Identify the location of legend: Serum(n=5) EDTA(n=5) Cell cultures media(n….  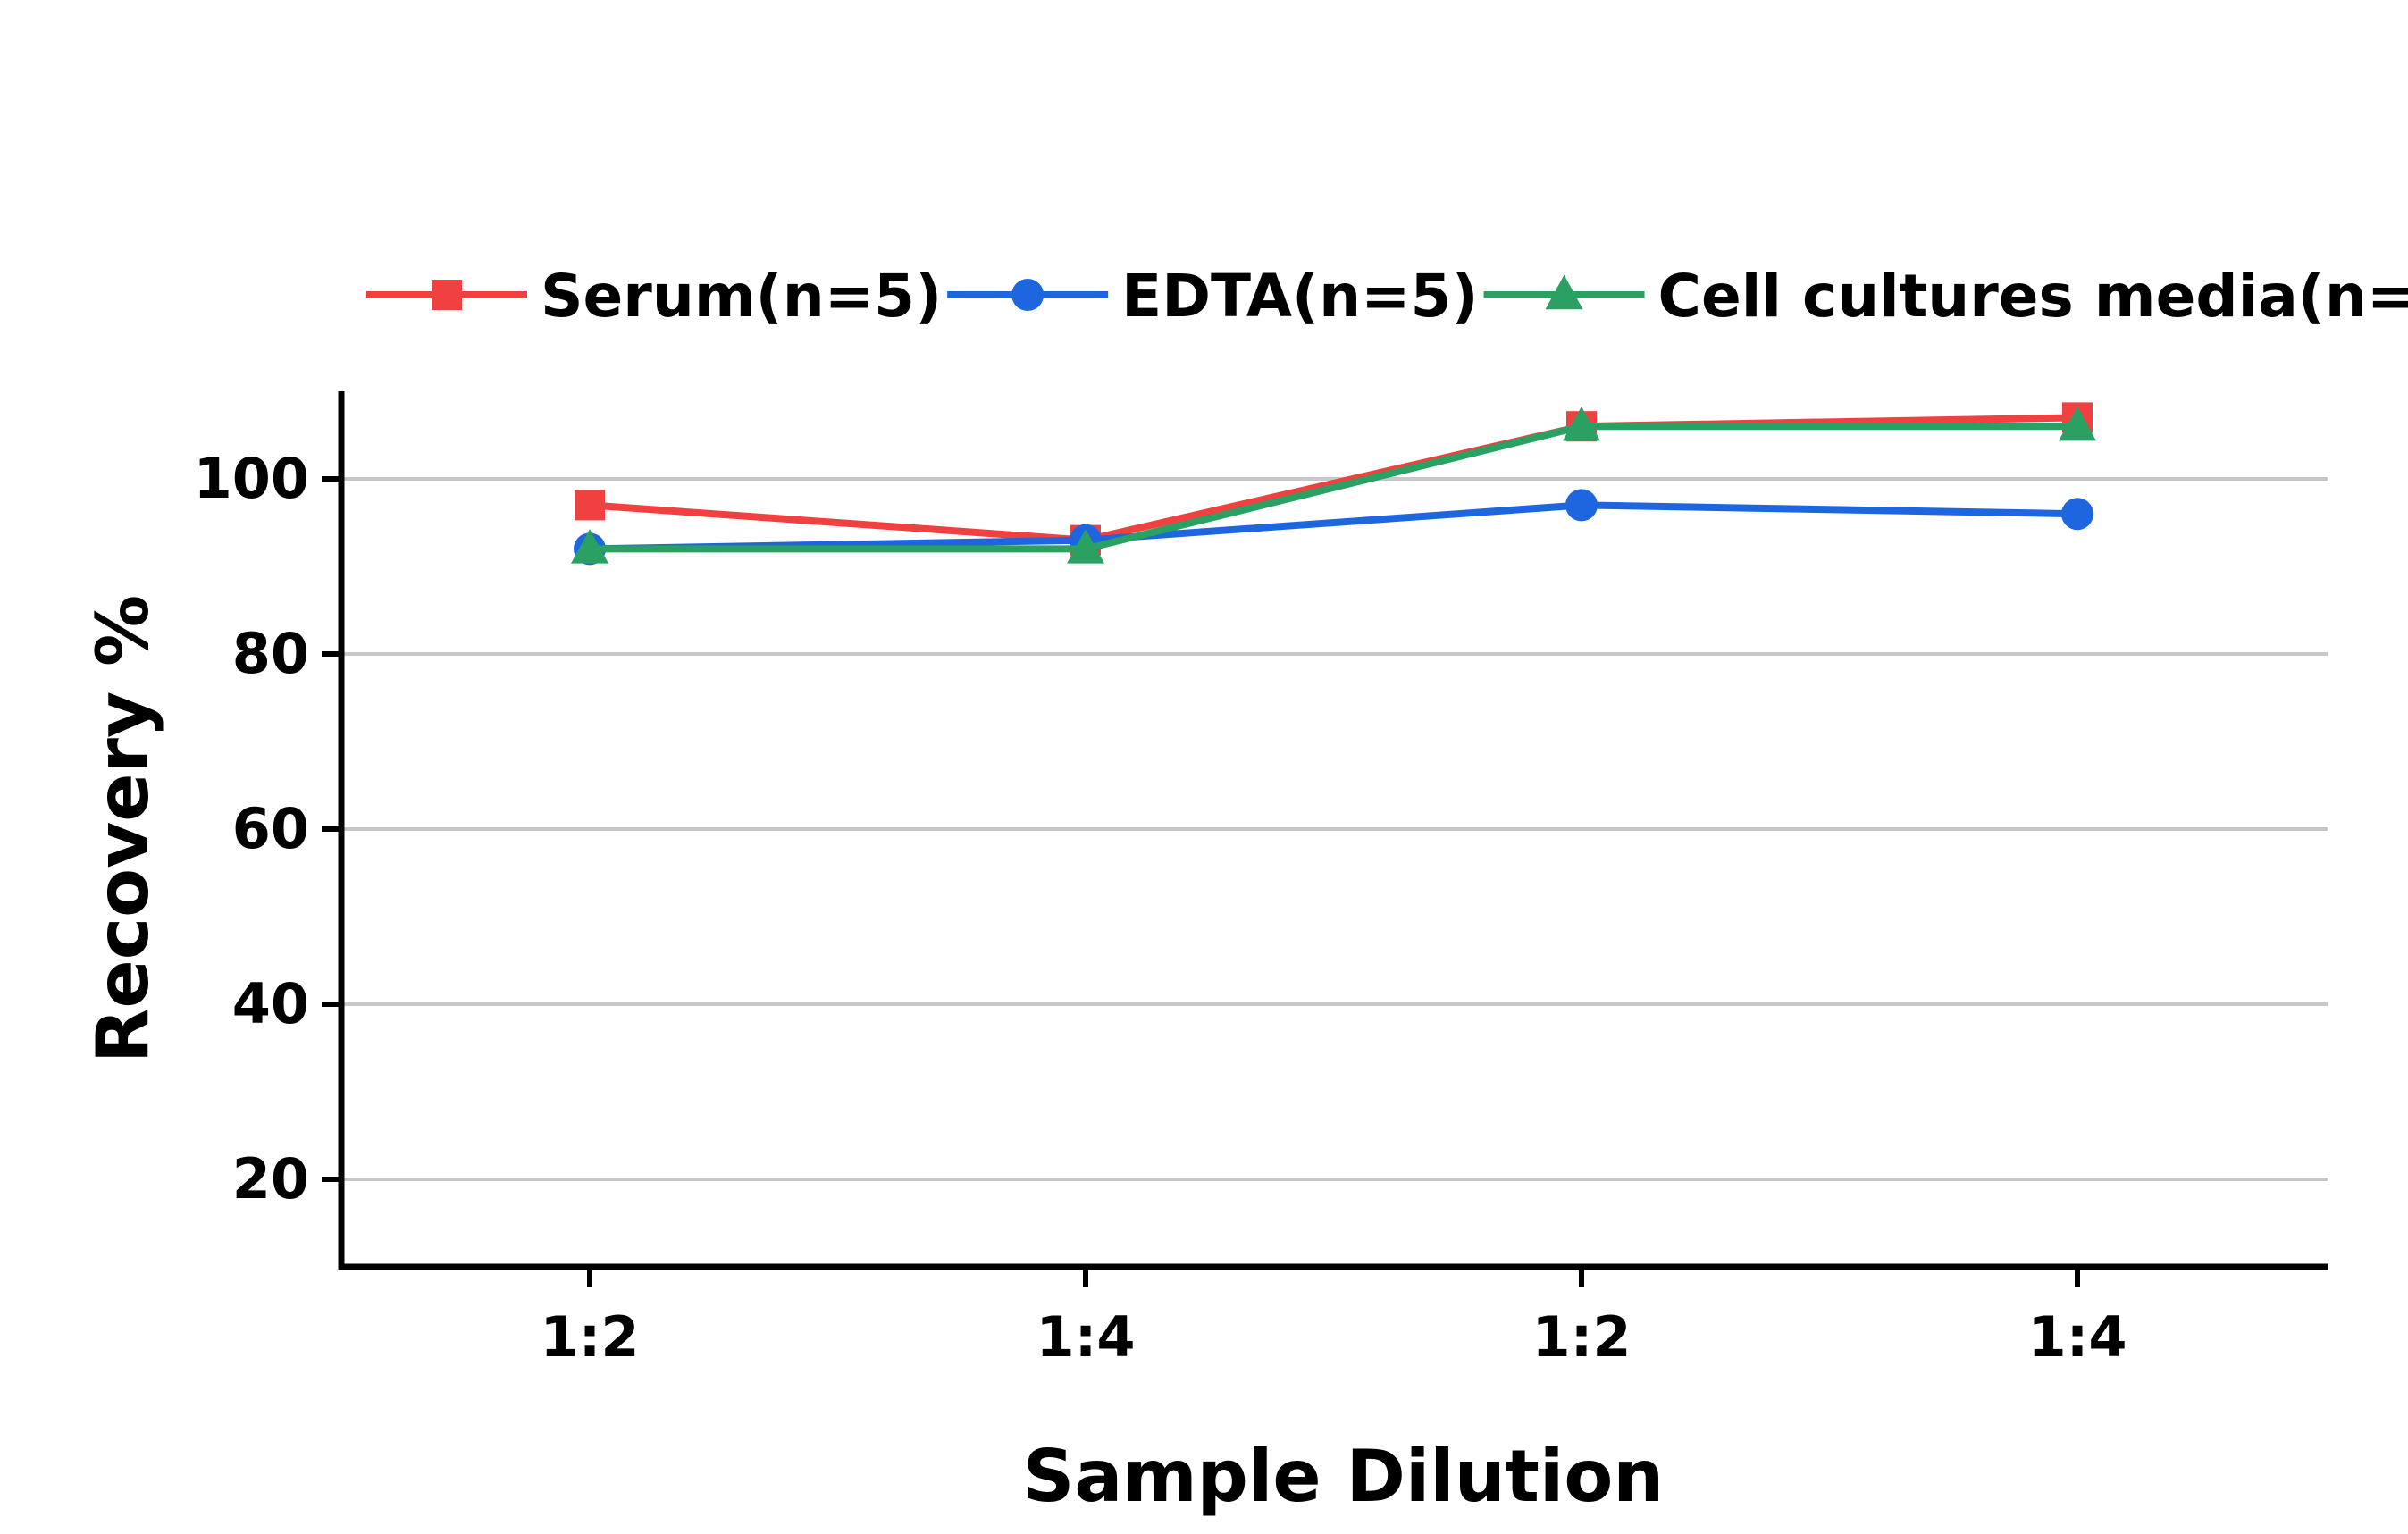
(1387, 296).